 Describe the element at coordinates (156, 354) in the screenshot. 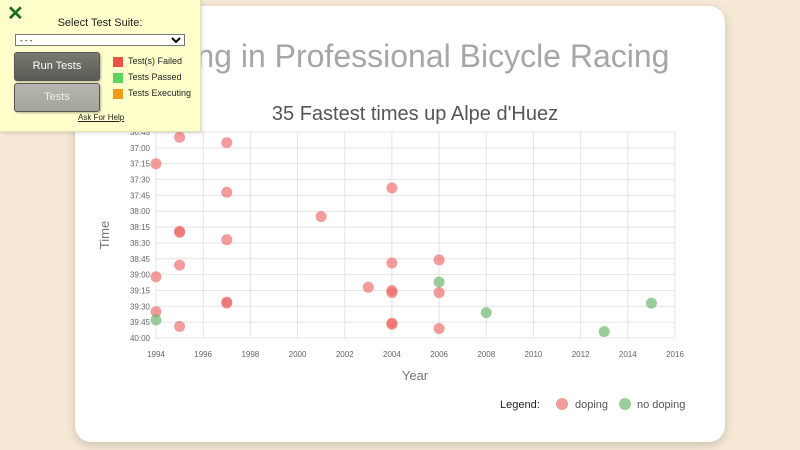

I see `x-tick-label: 1994` at that location.